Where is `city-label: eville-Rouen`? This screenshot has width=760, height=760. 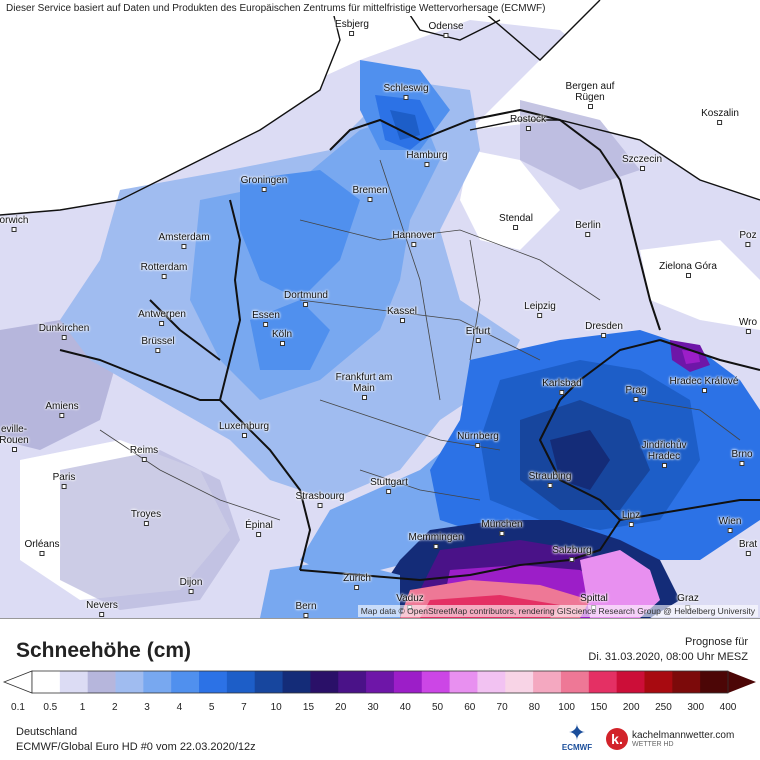 city-label: eville-Rouen is located at coordinates (14, 438).